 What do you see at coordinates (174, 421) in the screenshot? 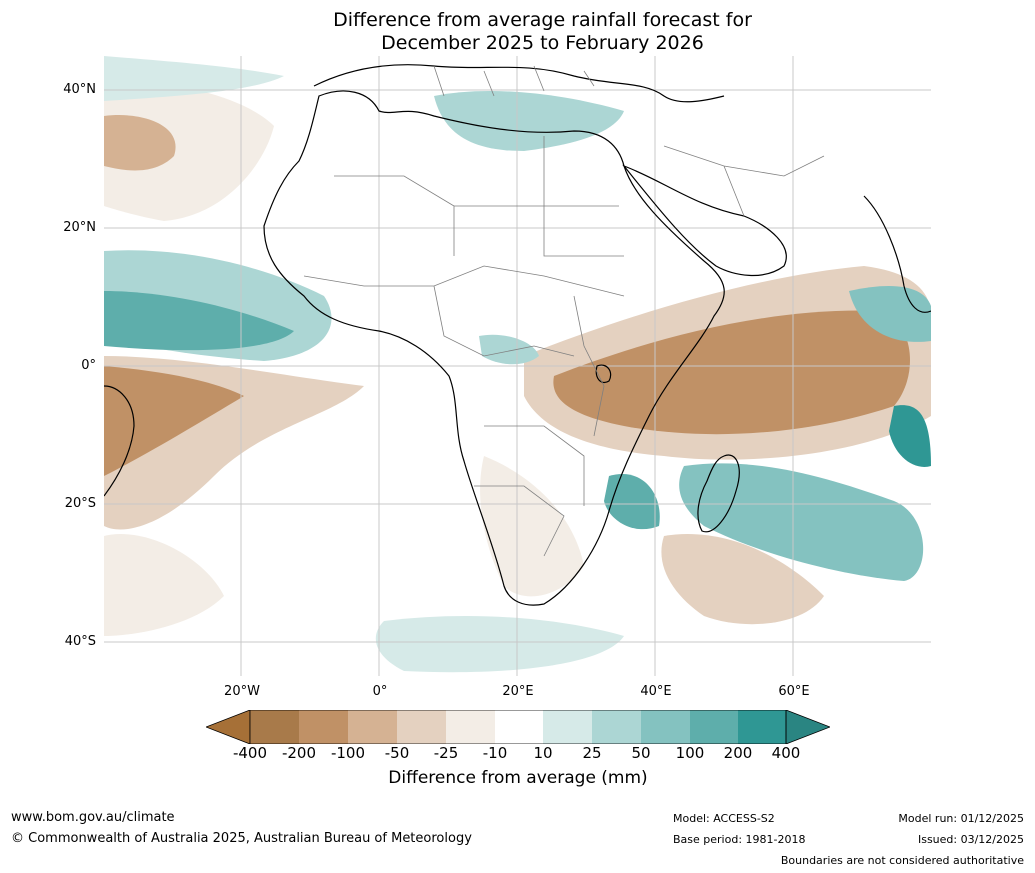
I see `dry-region-brazil-core` at bounding box center [174, 421].